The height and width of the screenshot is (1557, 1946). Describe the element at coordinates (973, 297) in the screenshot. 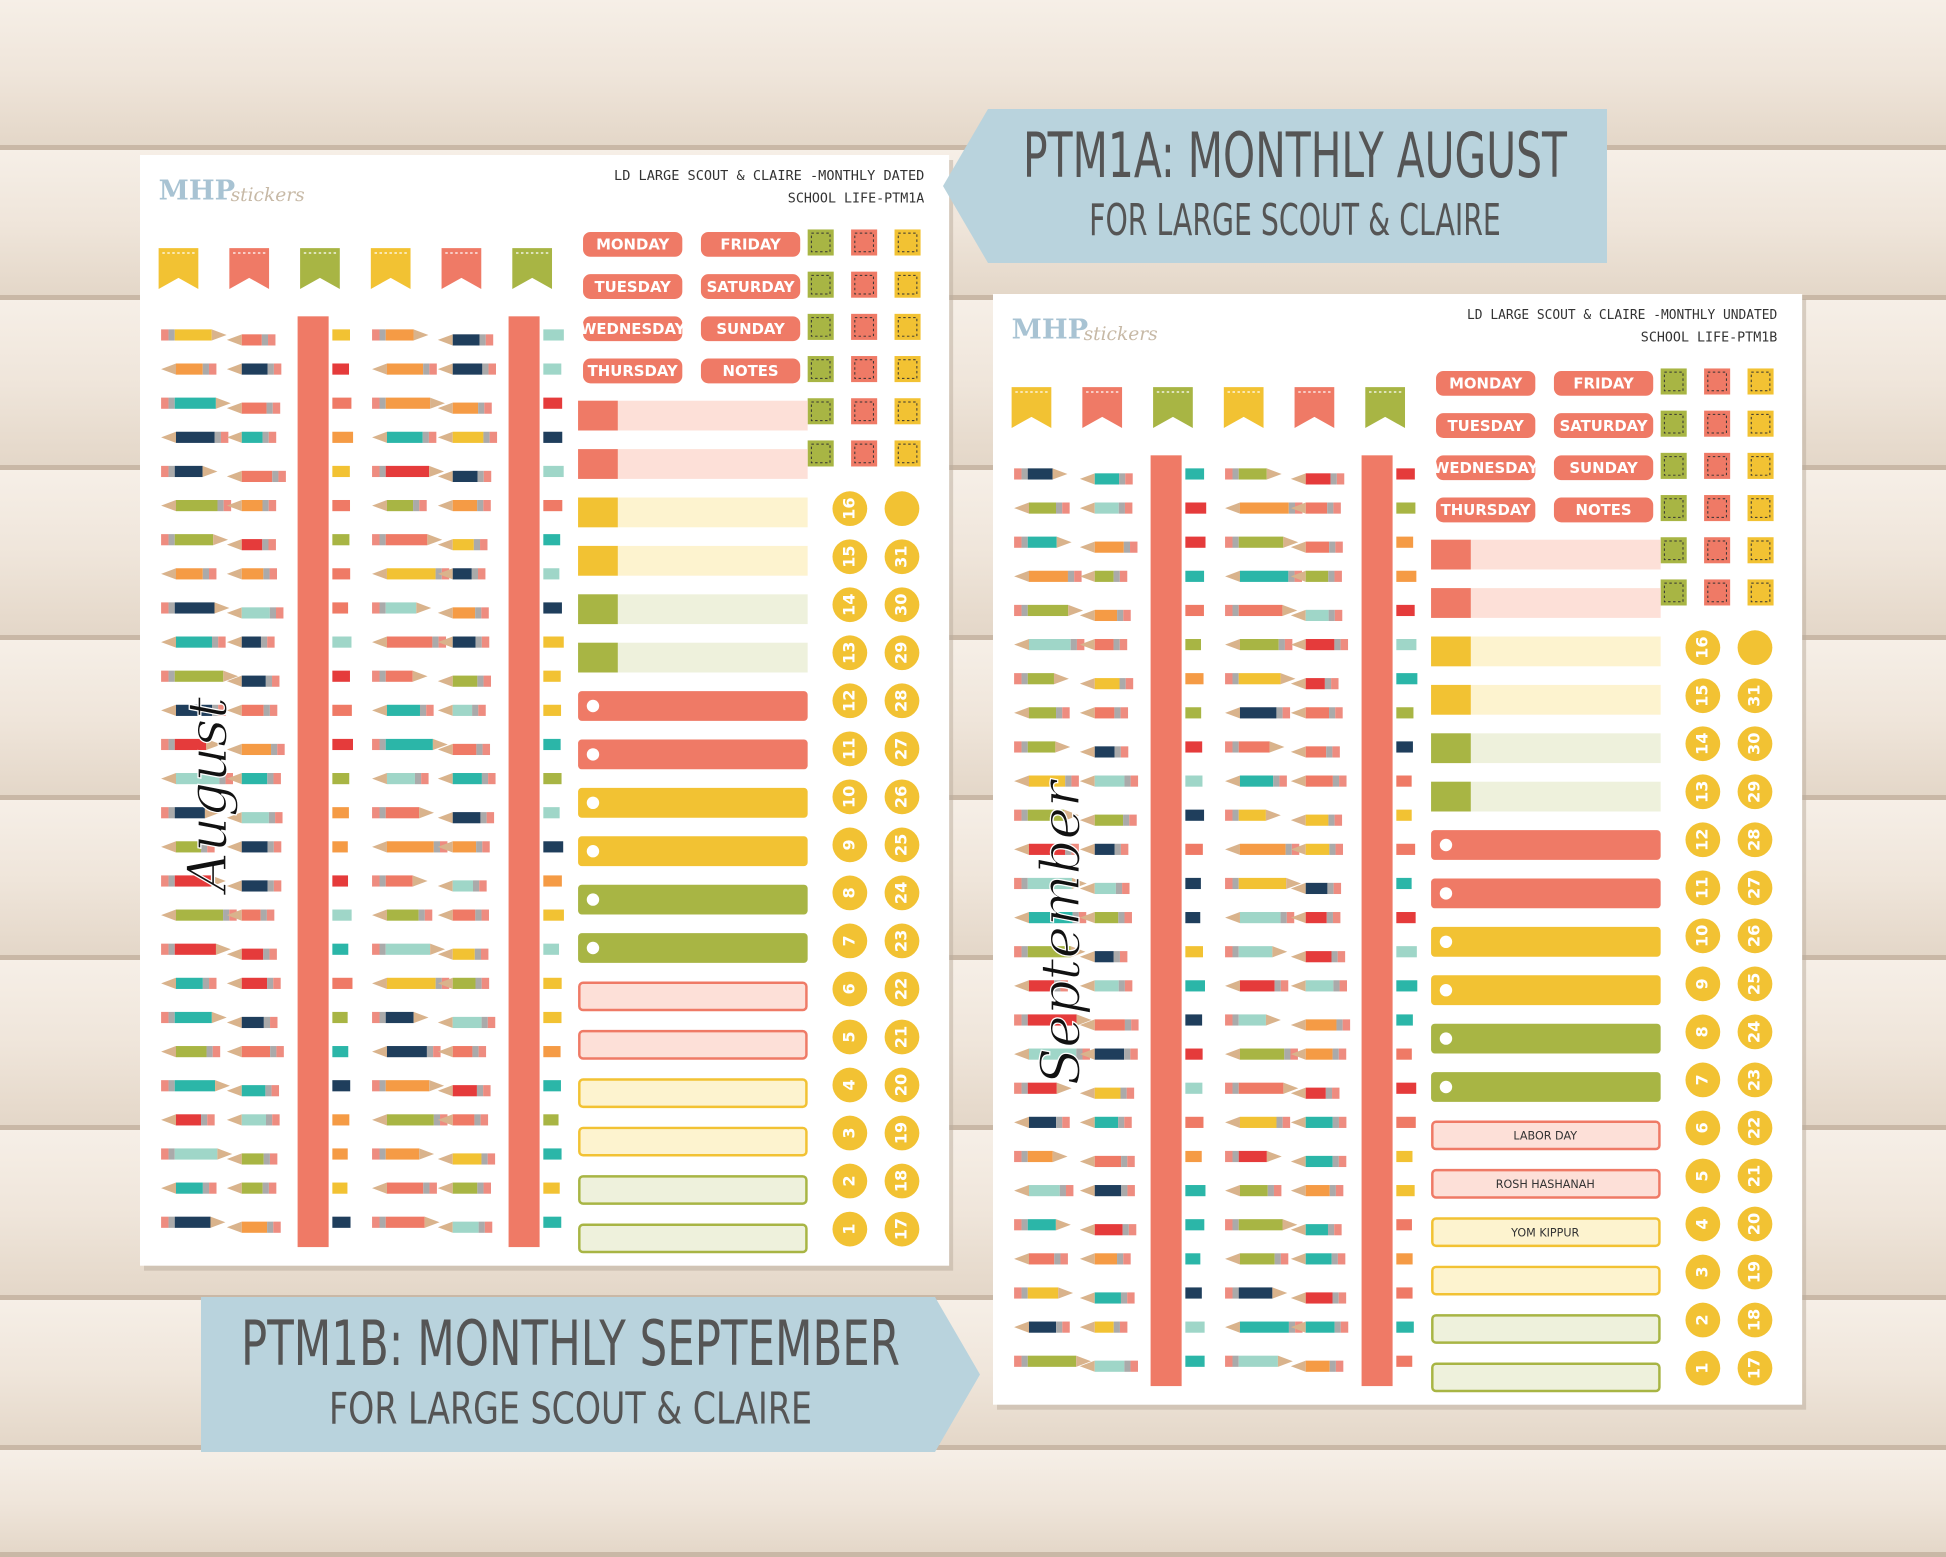

I see `plank-gap` at that location.